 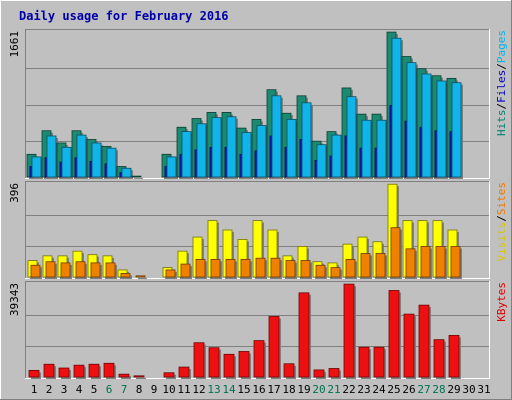 I want to click on chart-title: Daily usage for February 2016, so click(x=124, y=16).